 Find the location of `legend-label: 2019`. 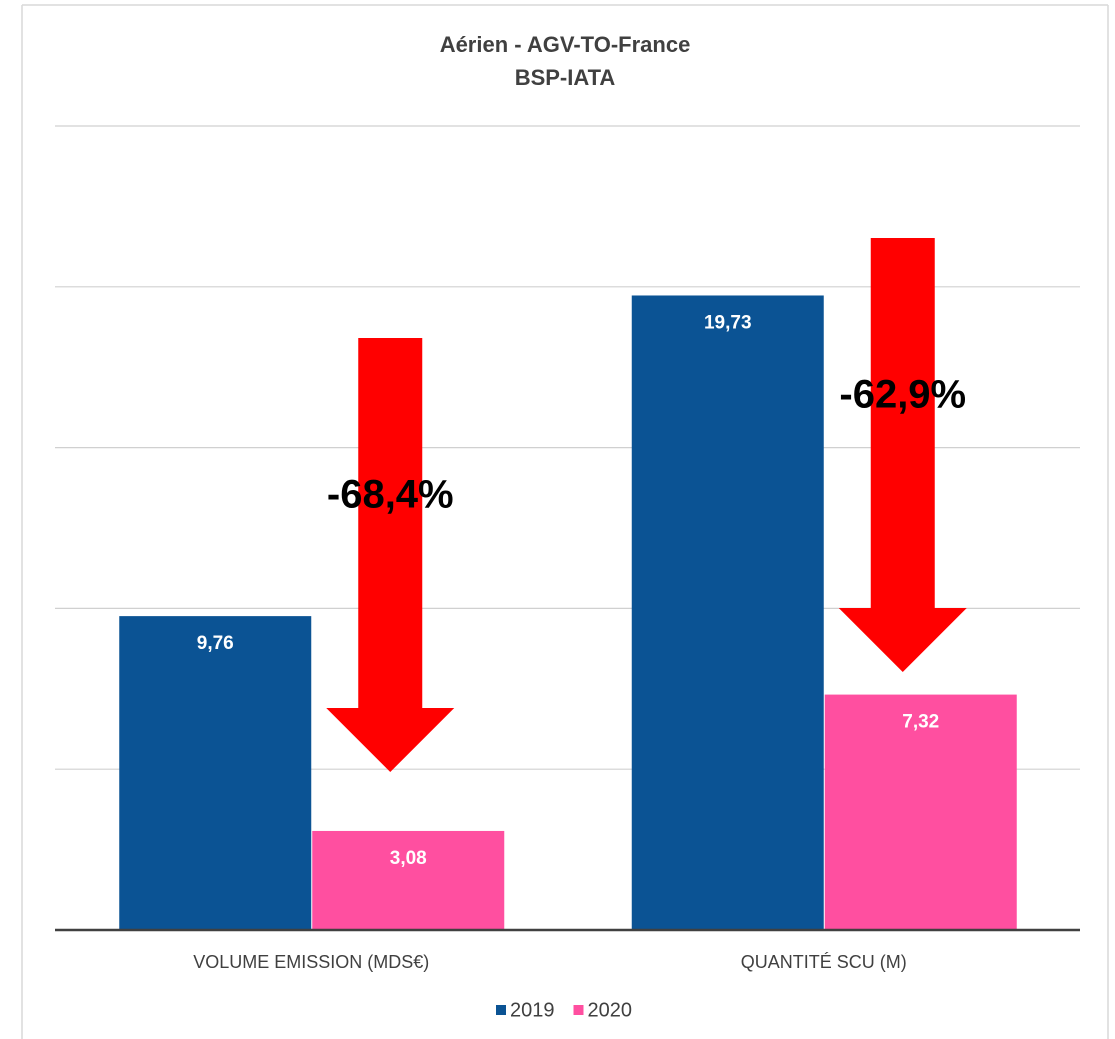

legend-label: 2019 is located at coordinates (532, 1010).